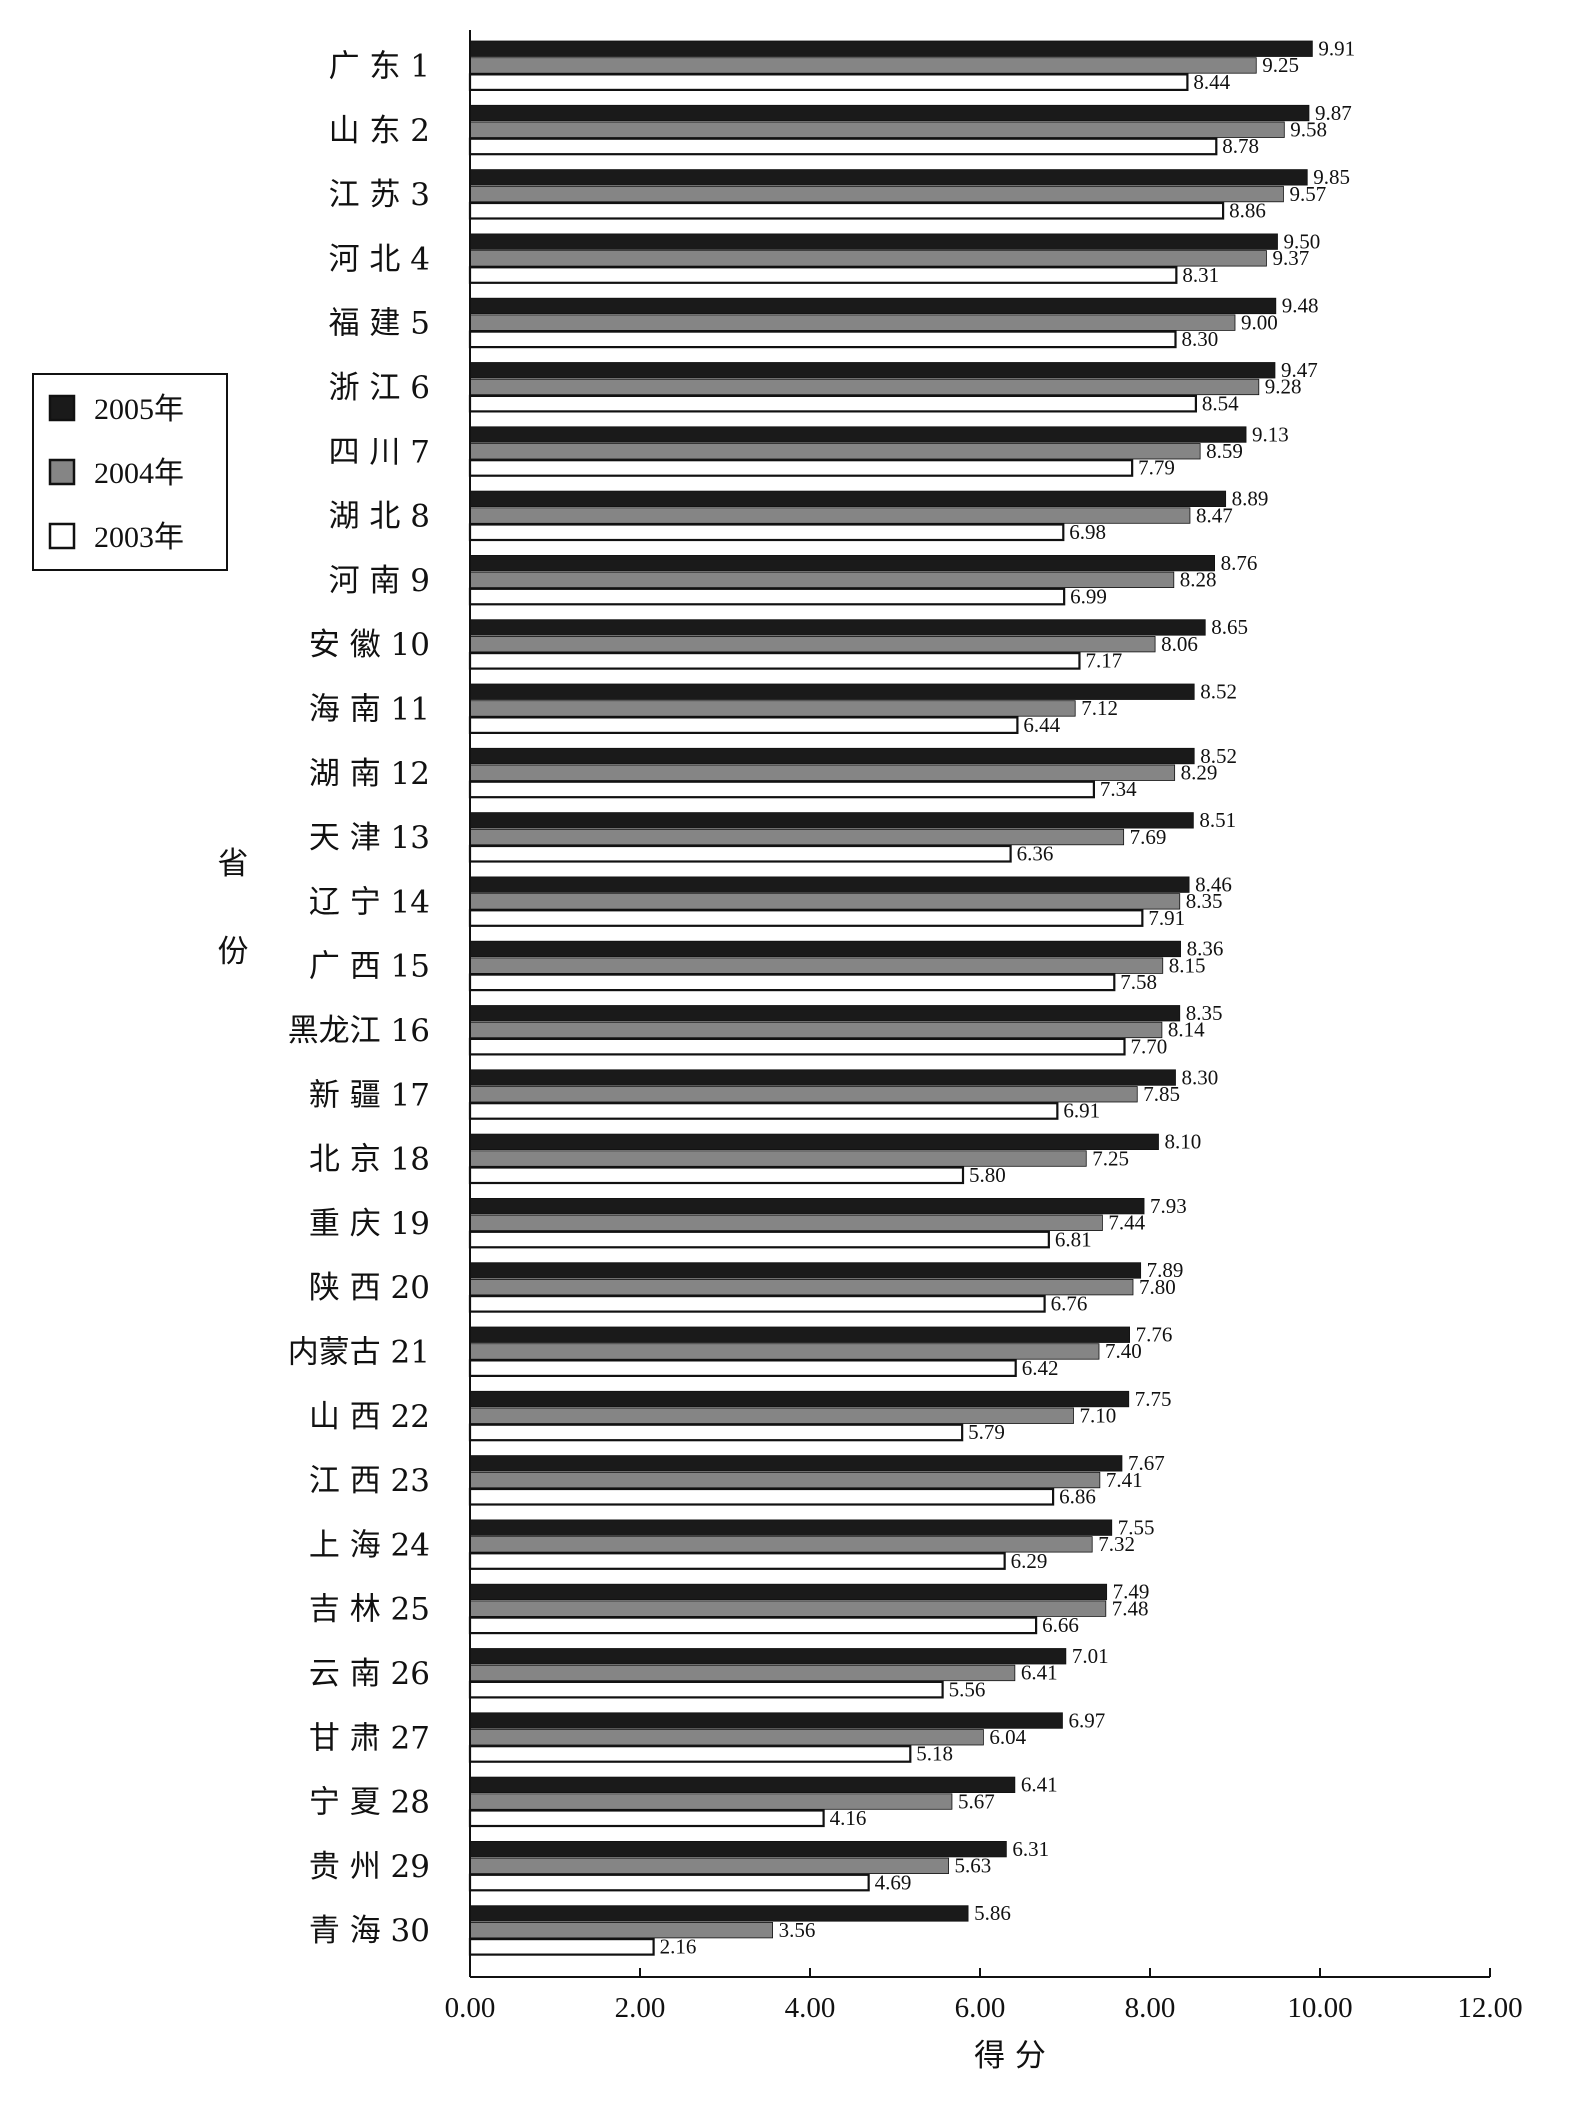 The image size is (1570, 2109). Describe the element at coordinates (1239, 563) in the screenshot. I see `value-label: 8.76` at that location.